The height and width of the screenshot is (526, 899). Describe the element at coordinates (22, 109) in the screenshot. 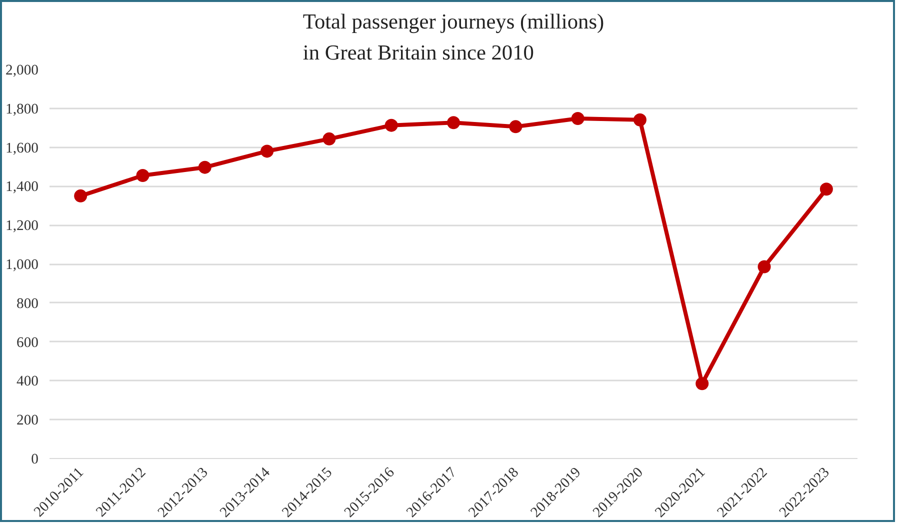

I see `y-tick-label: 1,800` at that location.